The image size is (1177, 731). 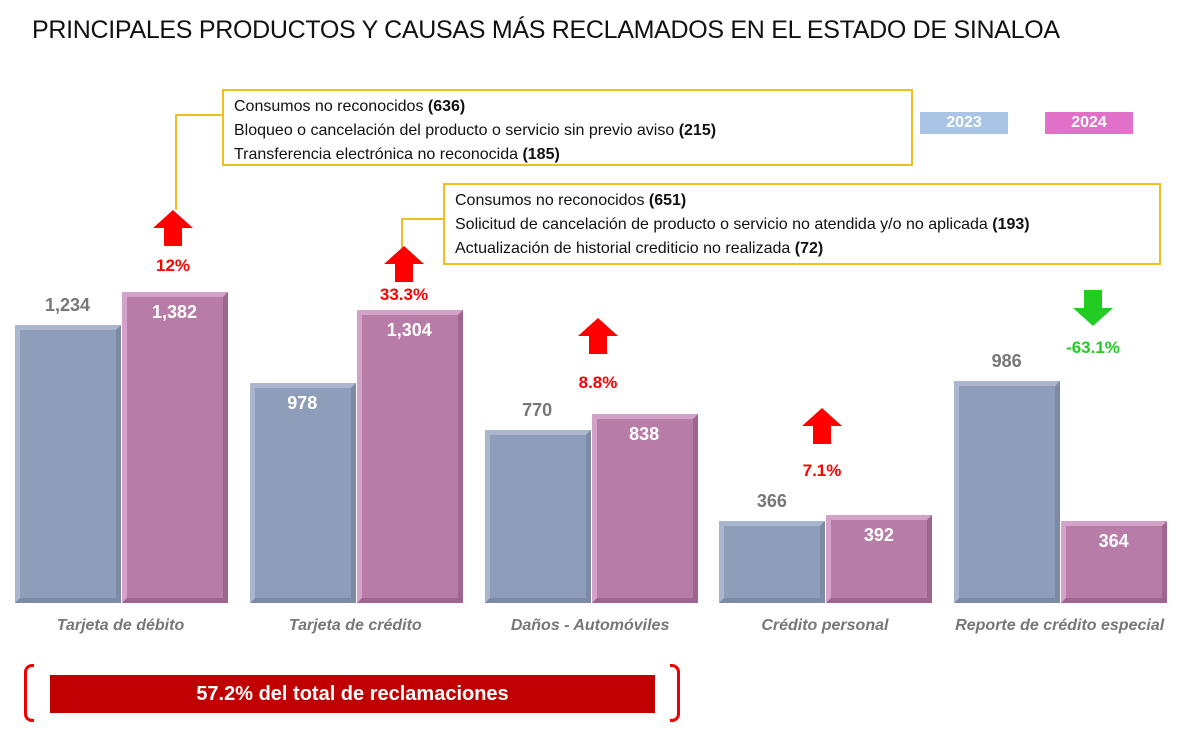 What do you see at coordinates (404, 294) in the screenshot?
I see `change-label: 33.3%` at bounding box center [404, 294].